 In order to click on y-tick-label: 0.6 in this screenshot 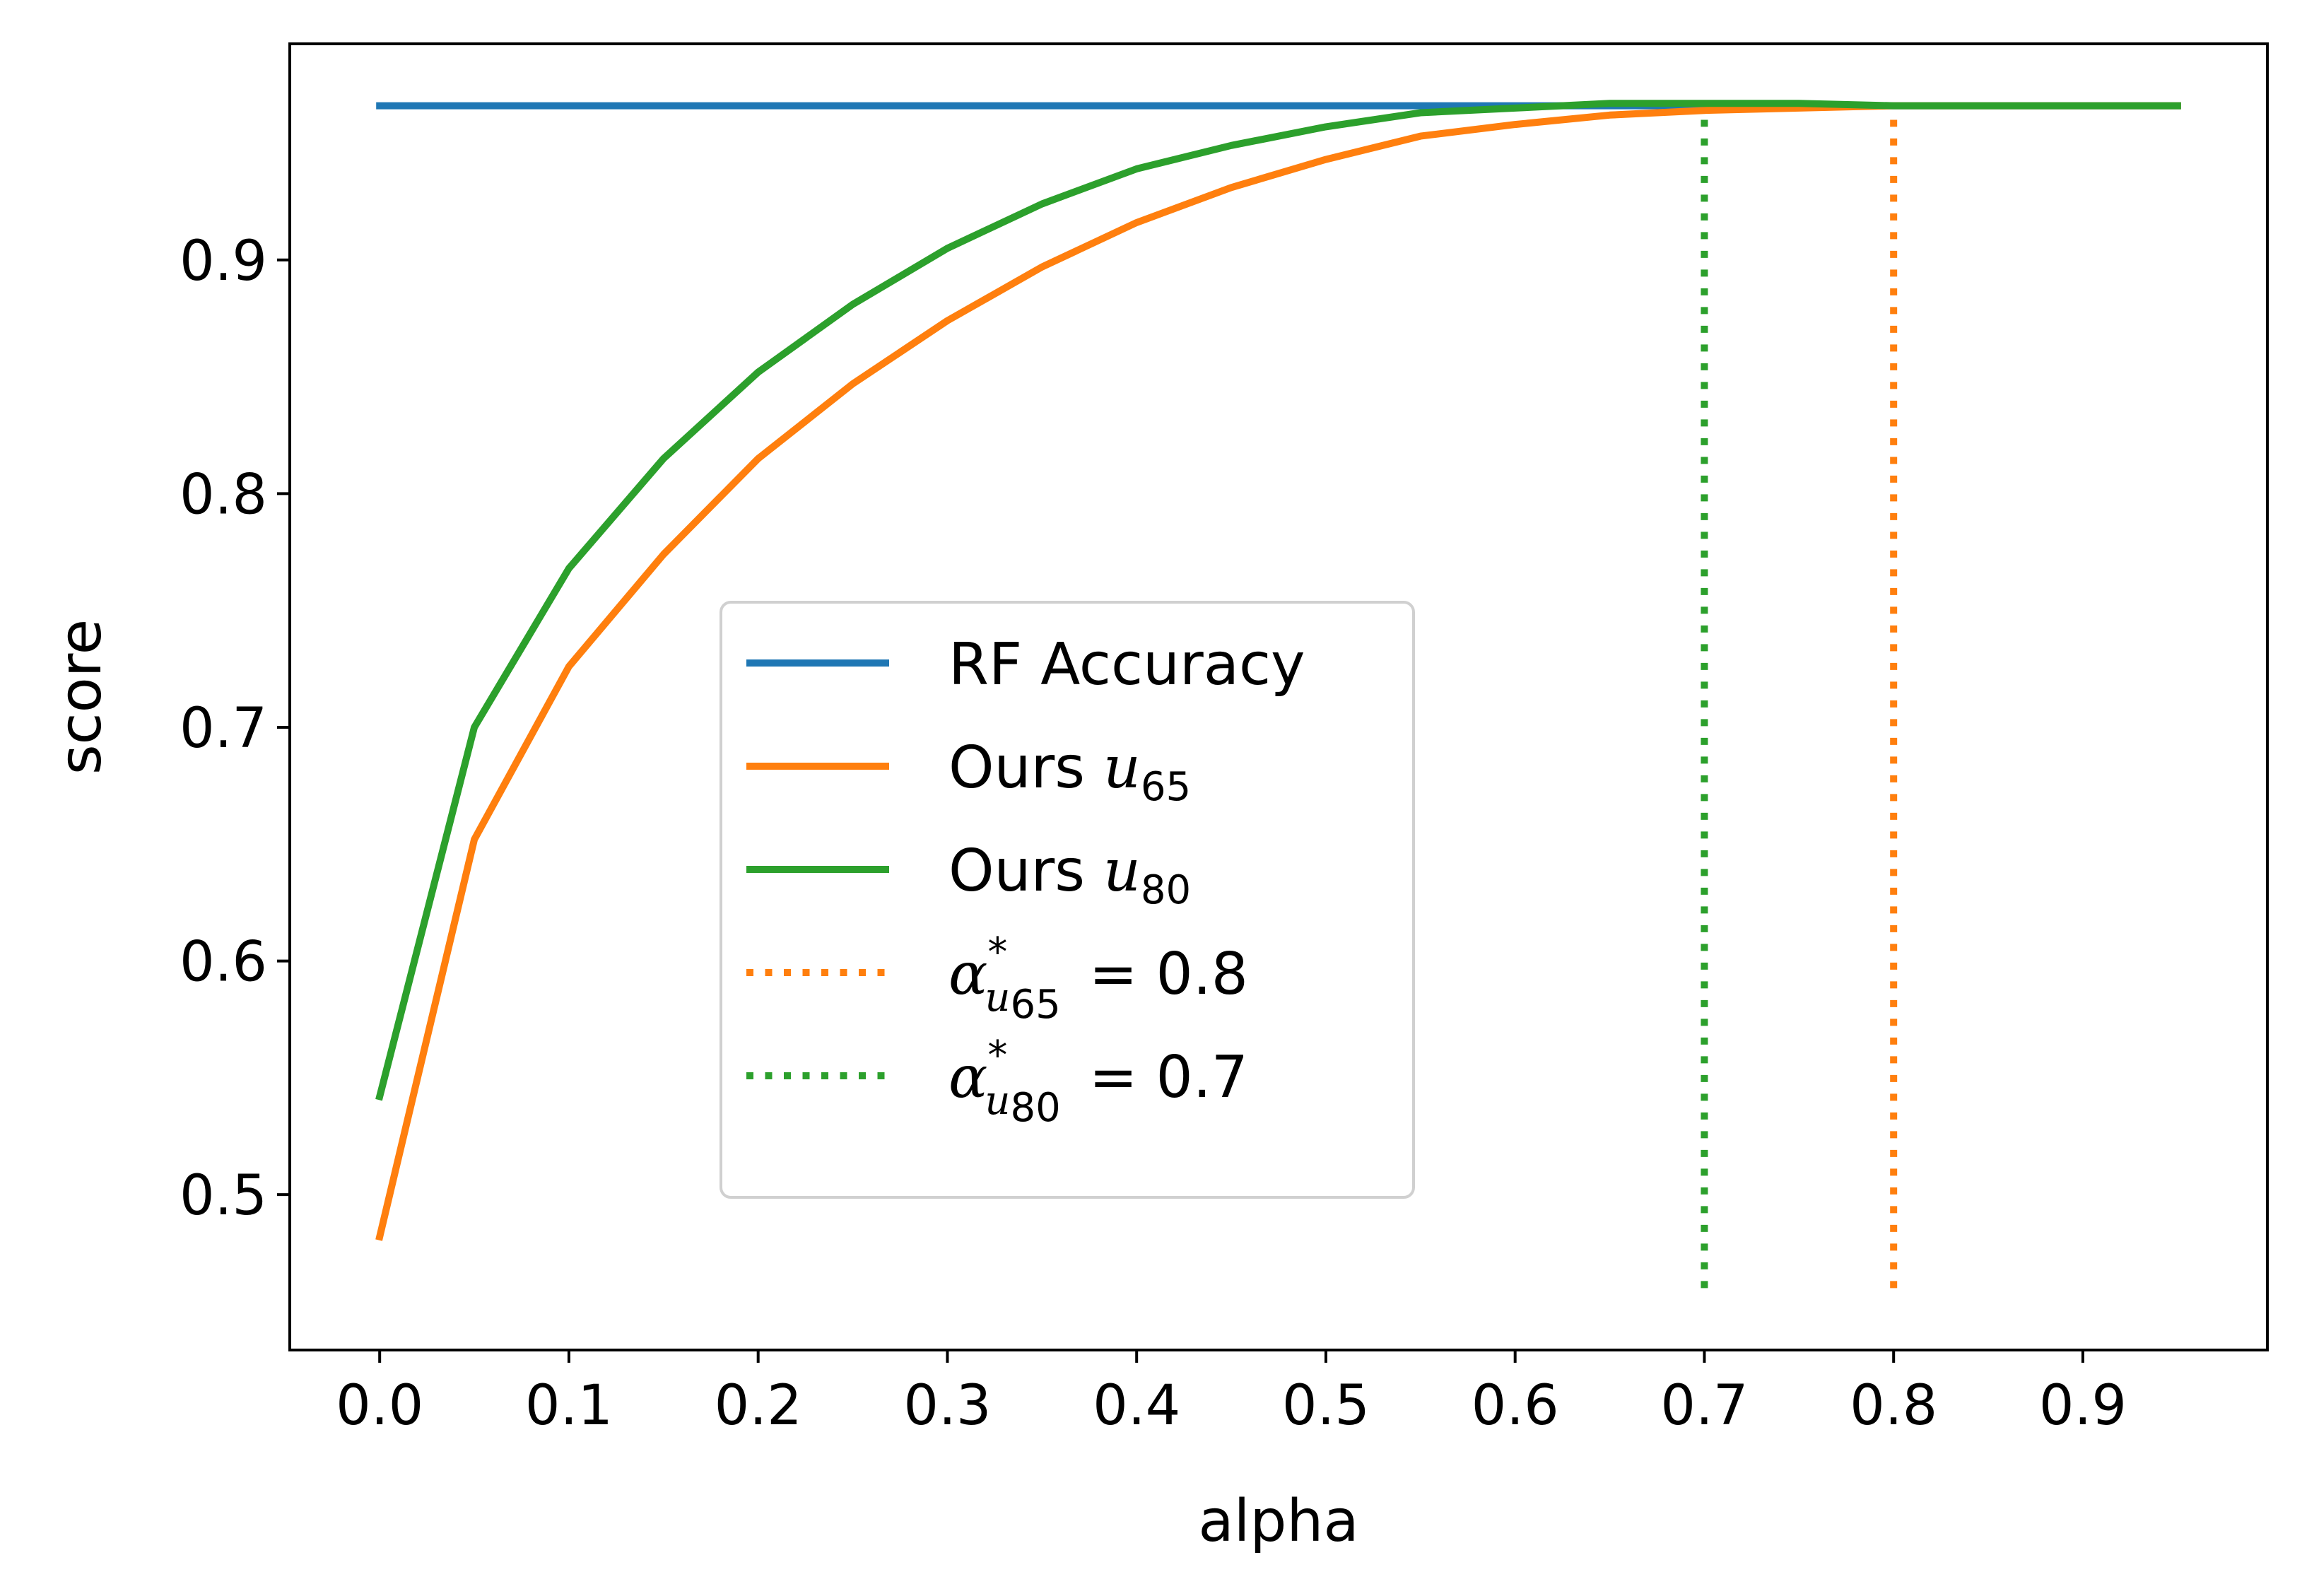, I will do `click(224, 962)`.